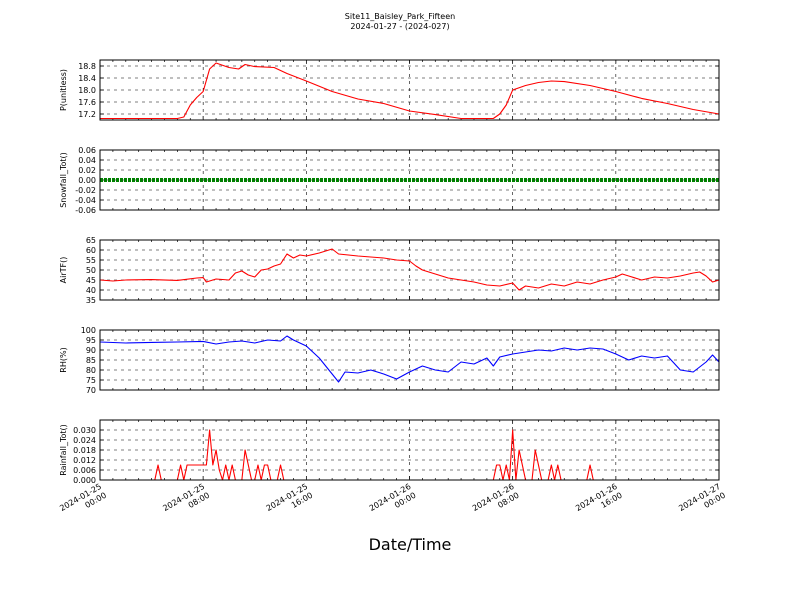 The width and height of the screenshot is (800, 600). I want to click on y-tick-label: 18.8, so click(87, 66).